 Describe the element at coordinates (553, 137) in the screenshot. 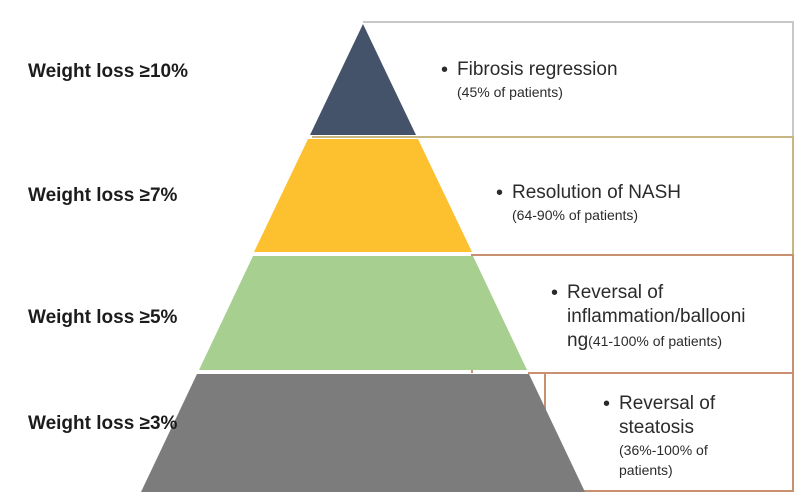

I see `box2-top-border` at that location.